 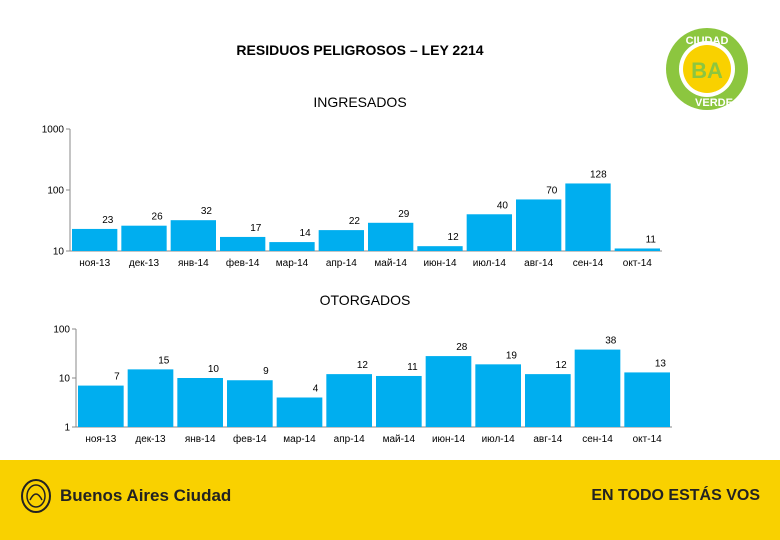 I want to click on ciudad-verde-badge: CIUDAD BA VERDE, so click(x=707, y=69).